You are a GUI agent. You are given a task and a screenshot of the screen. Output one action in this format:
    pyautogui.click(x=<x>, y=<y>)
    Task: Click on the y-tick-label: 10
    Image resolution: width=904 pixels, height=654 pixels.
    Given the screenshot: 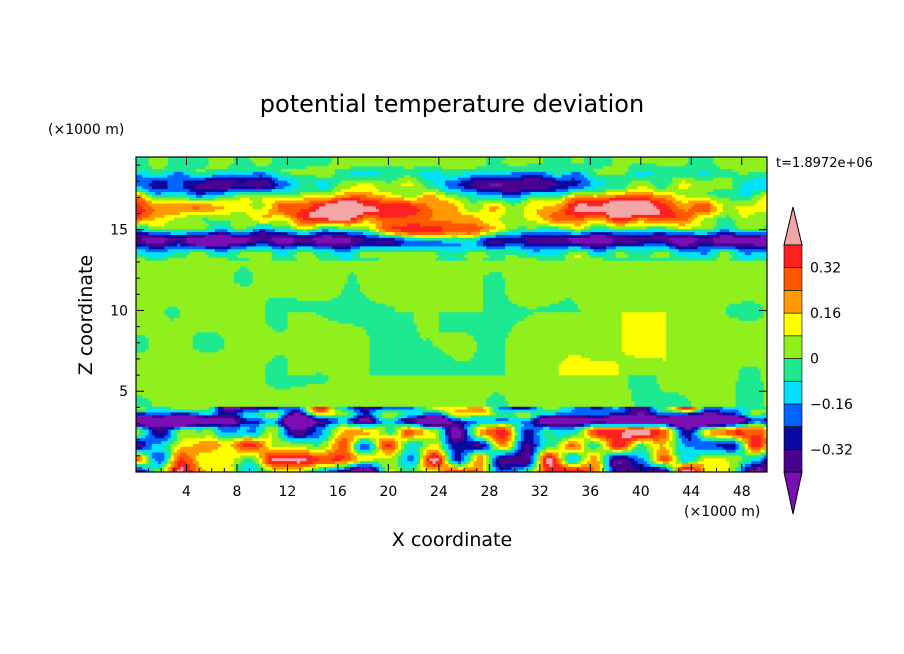 What is the action you would take?
    pyautogui.click(x=119, y=311)
    